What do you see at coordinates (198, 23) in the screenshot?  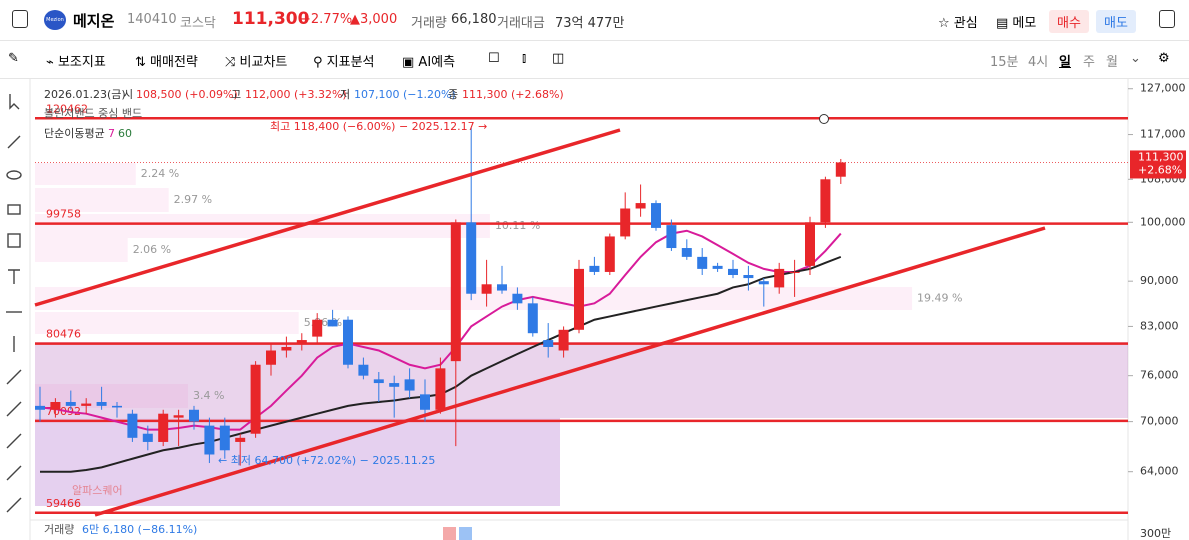 I see `market: 코스닥` at bounding box center [198, 23].